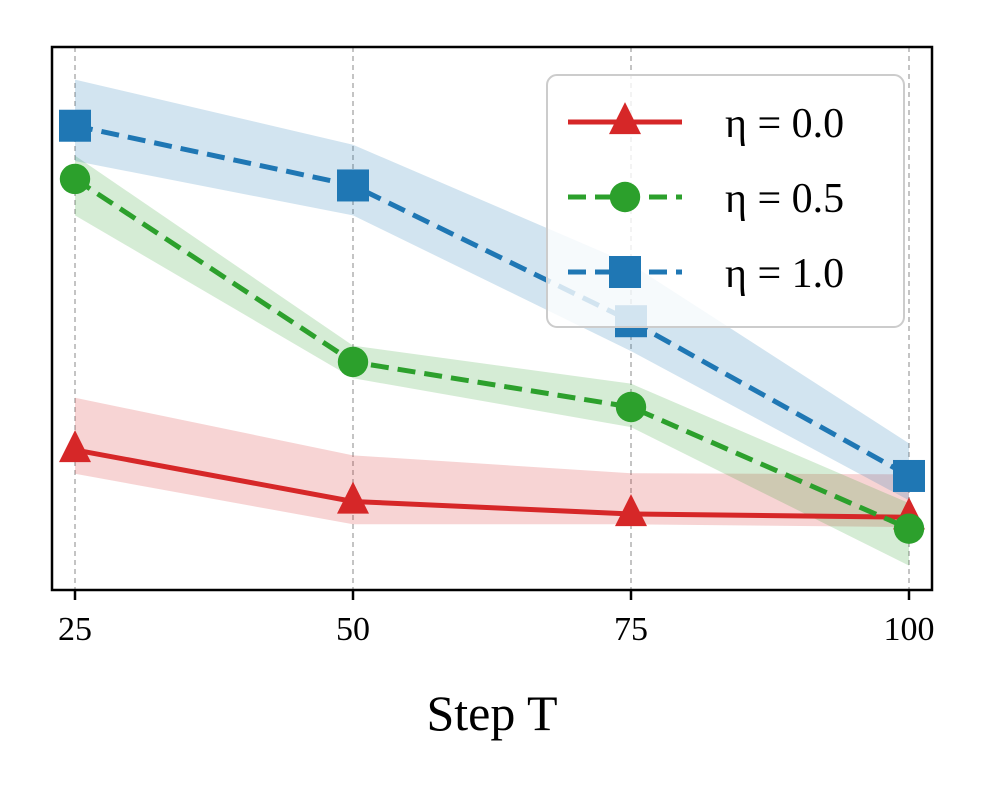 The image size is (997, 797). I want to click on legend-label: η = 0.0, so click(784, 124).